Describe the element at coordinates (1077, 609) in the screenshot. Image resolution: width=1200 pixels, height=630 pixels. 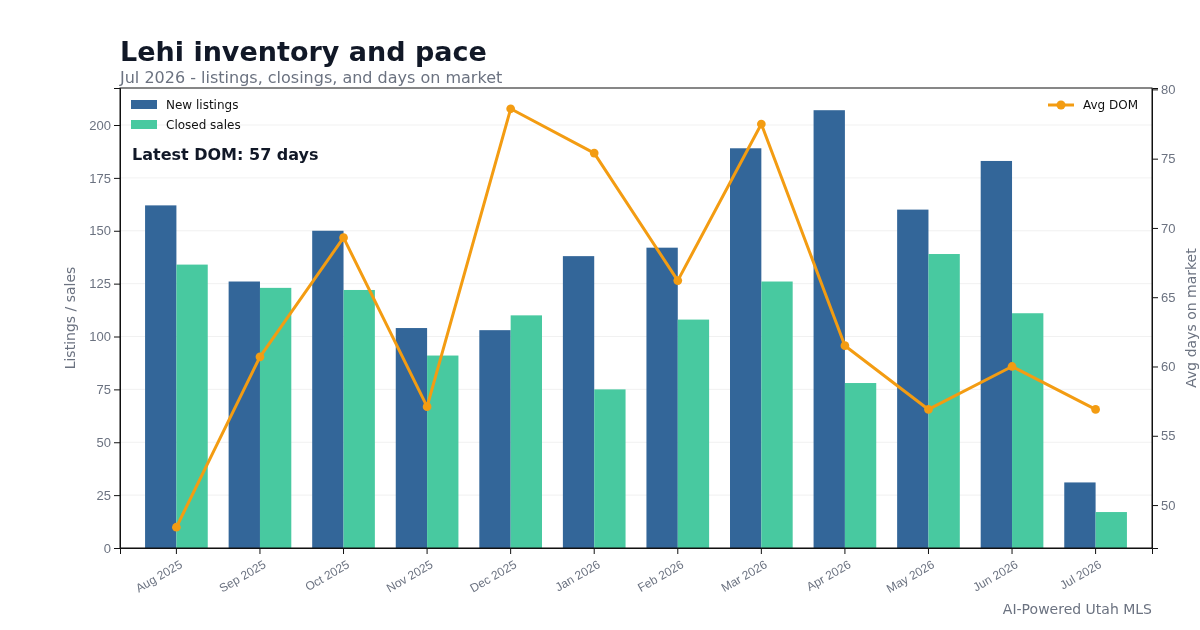
I see `text: AI-Powered Utah MLS` at that location.